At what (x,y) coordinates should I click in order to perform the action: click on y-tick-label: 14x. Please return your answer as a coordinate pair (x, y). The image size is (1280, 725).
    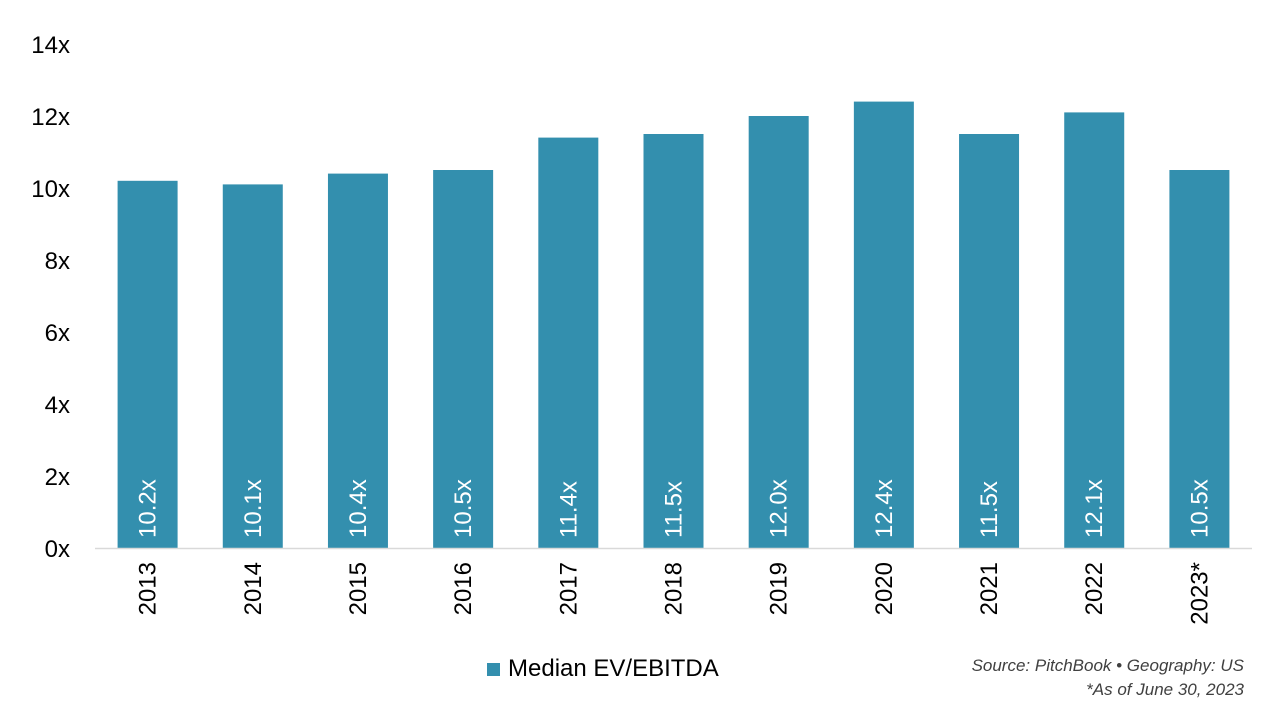
    Looking at the image, I should click on (50, 45).